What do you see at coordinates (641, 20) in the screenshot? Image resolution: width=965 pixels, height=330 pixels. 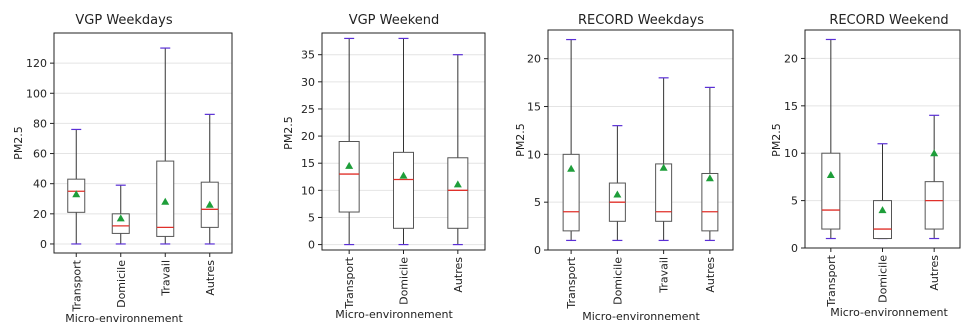 I see `chart-title: RECORD Weekdays` at bounding box center [641, 20].